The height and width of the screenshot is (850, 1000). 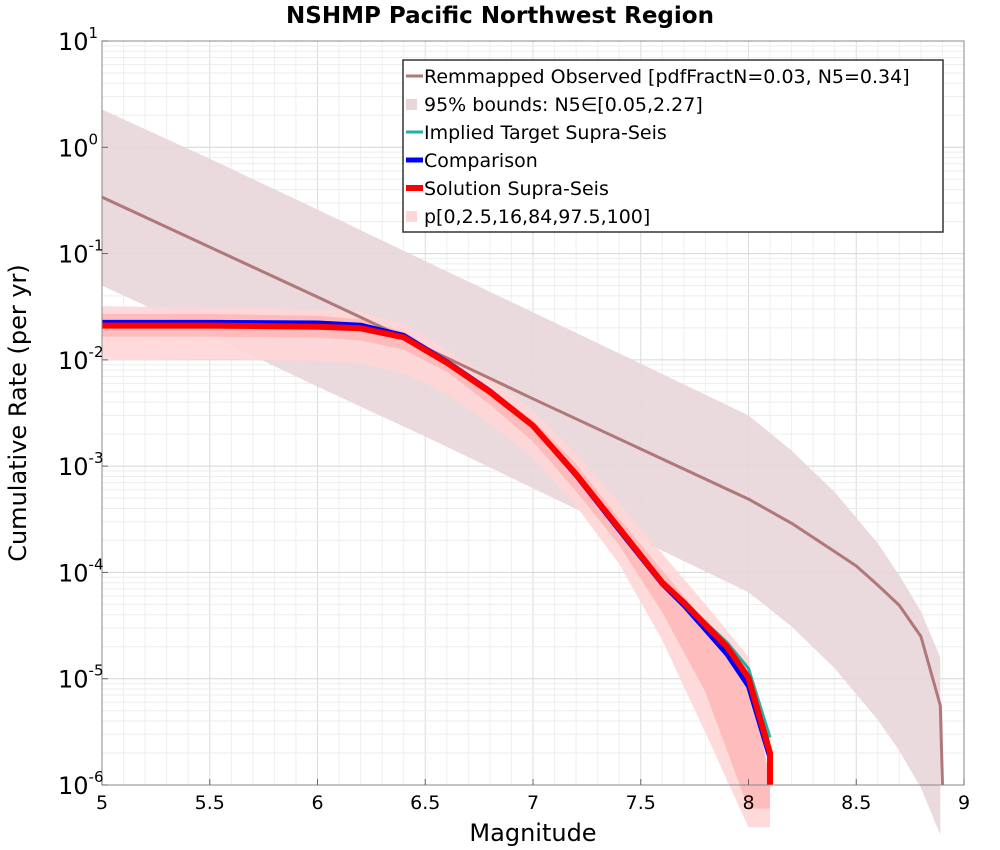 I want to click on chart-title: NSHMP Pacific Northwest Region, so click(x=500, y=16).